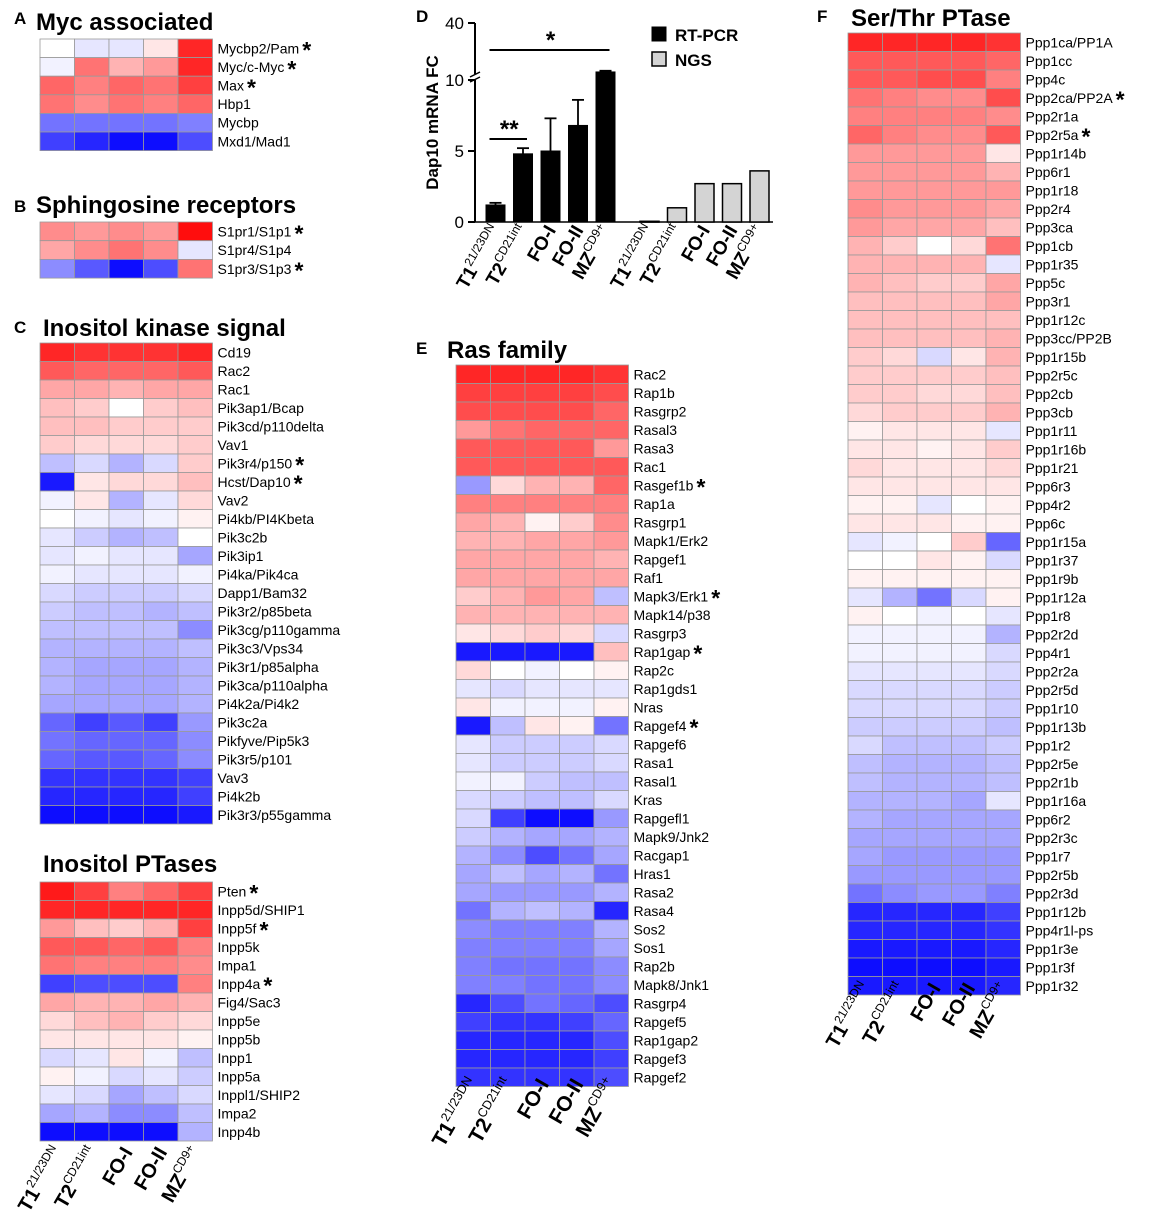  What do you see at coordinates (551, 40) in the screenshot?
I see `significance-label: *` at bounding box center [551, 40].